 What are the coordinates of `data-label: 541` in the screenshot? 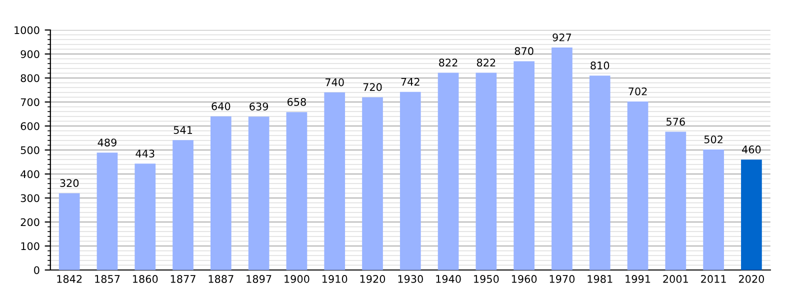 It's located at (183, 130).